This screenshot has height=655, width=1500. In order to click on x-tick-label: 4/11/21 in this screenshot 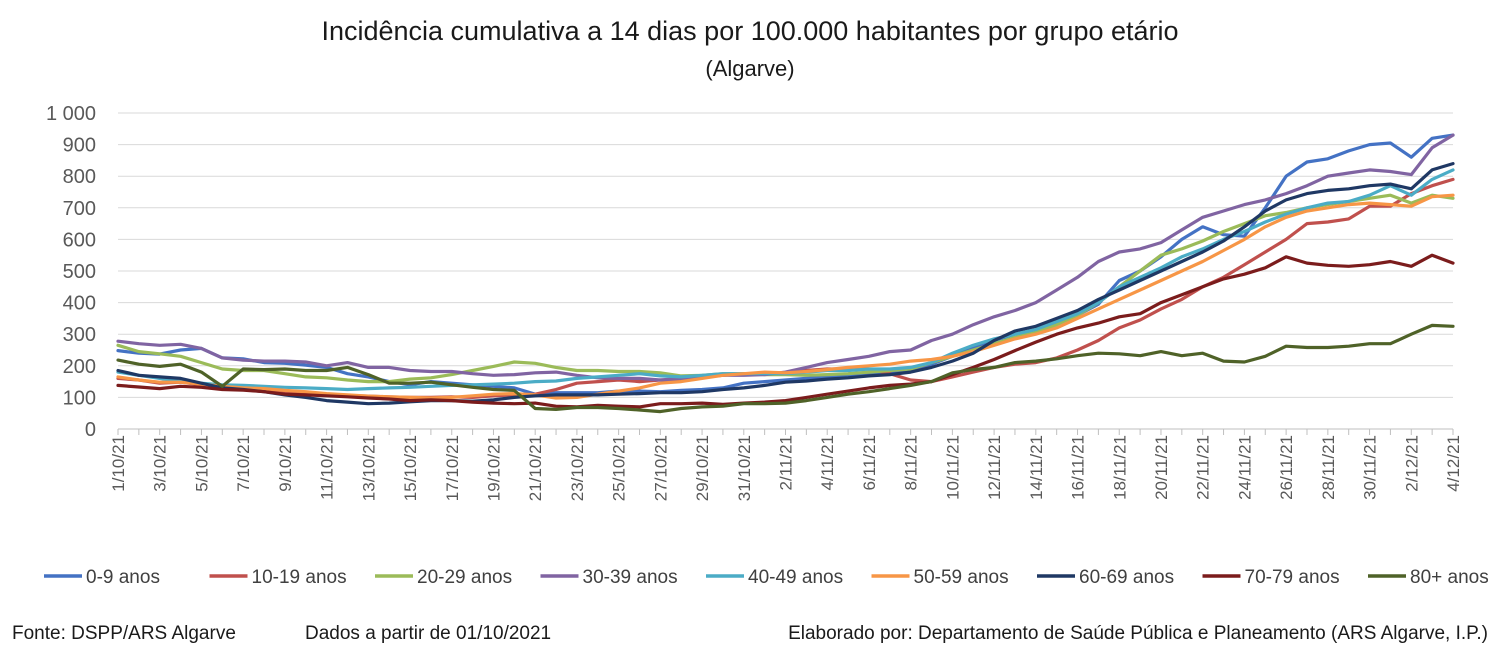, I will do `click(827, 462)`.